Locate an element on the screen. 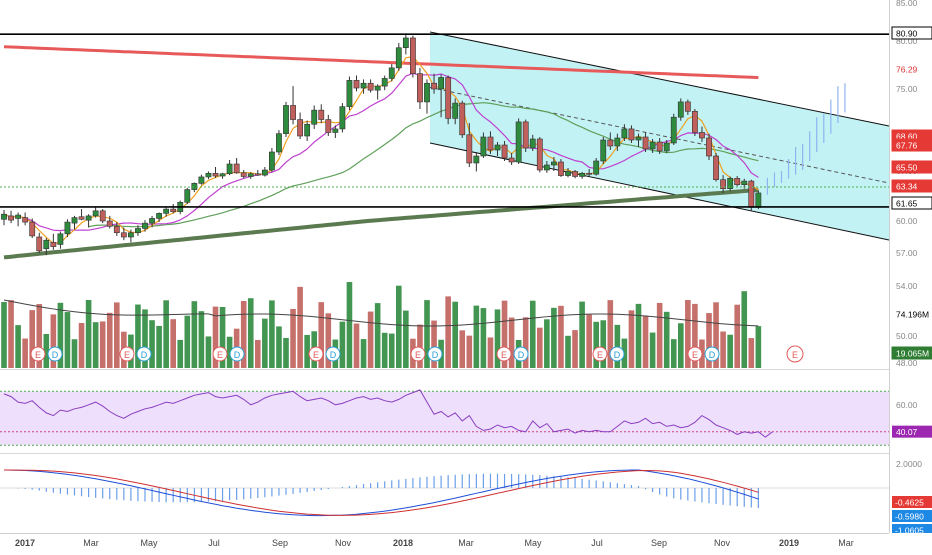 This screenshot has height=555, width=932. price-tick-label: 85.00 is located at coordinates (907, 4).